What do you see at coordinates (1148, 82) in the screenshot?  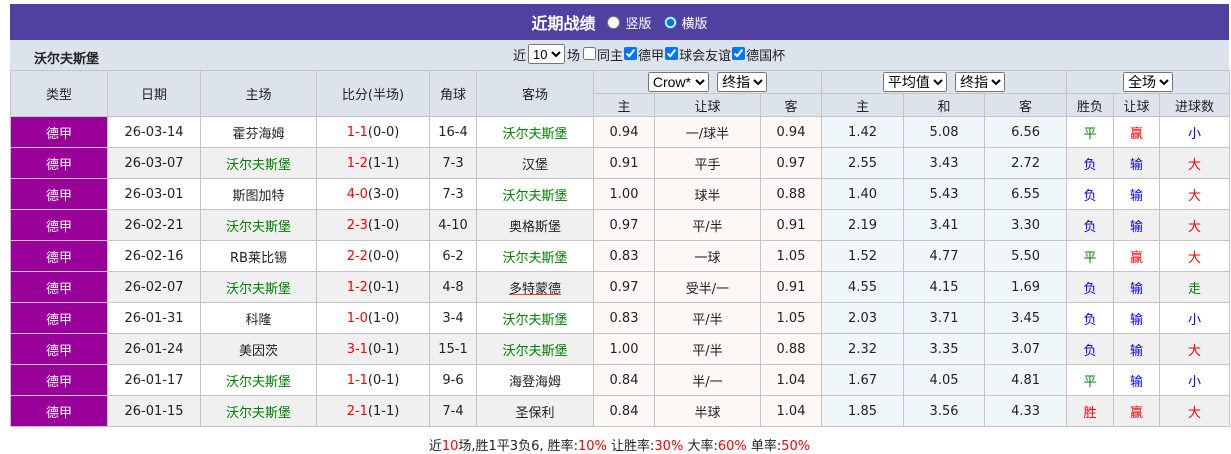 I see `scope-select: 全场` at bounding box center [1148, 82].